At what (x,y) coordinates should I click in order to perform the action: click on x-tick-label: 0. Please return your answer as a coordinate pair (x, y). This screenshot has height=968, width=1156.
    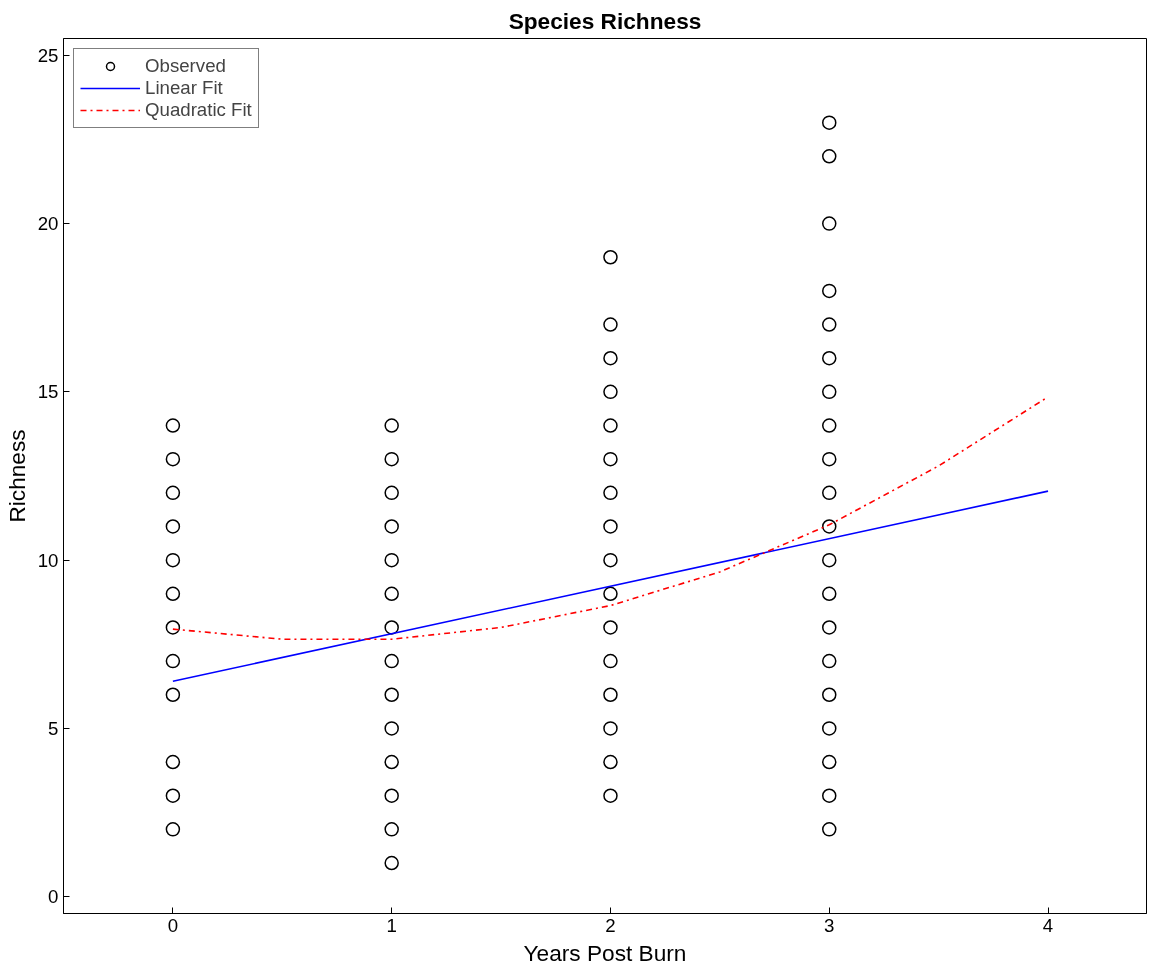
    Looking at the image, I should click on (173, 925).